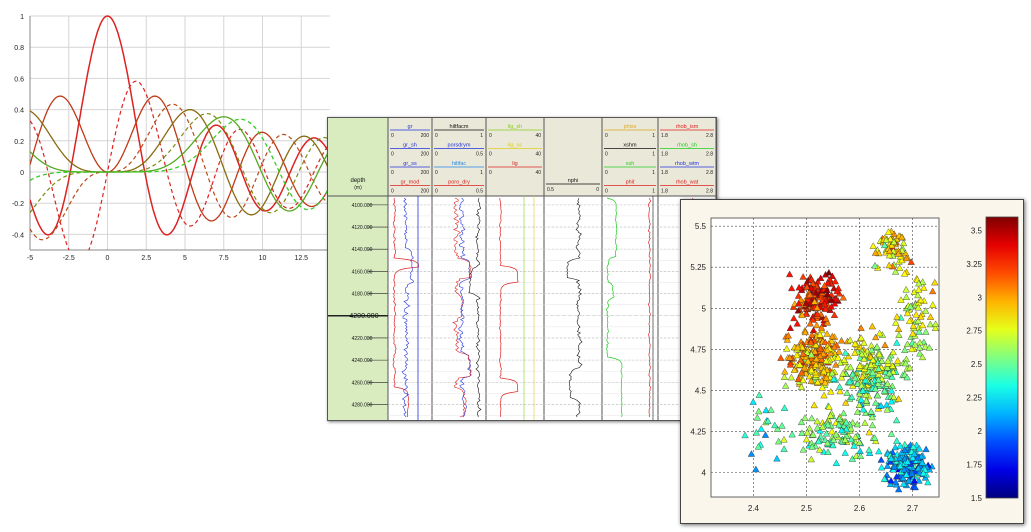 The image size is (1031, 532). Describe the element at coordinates (479, 155) in the screenshot. I see `curve-max-label: 0.5` at that location.